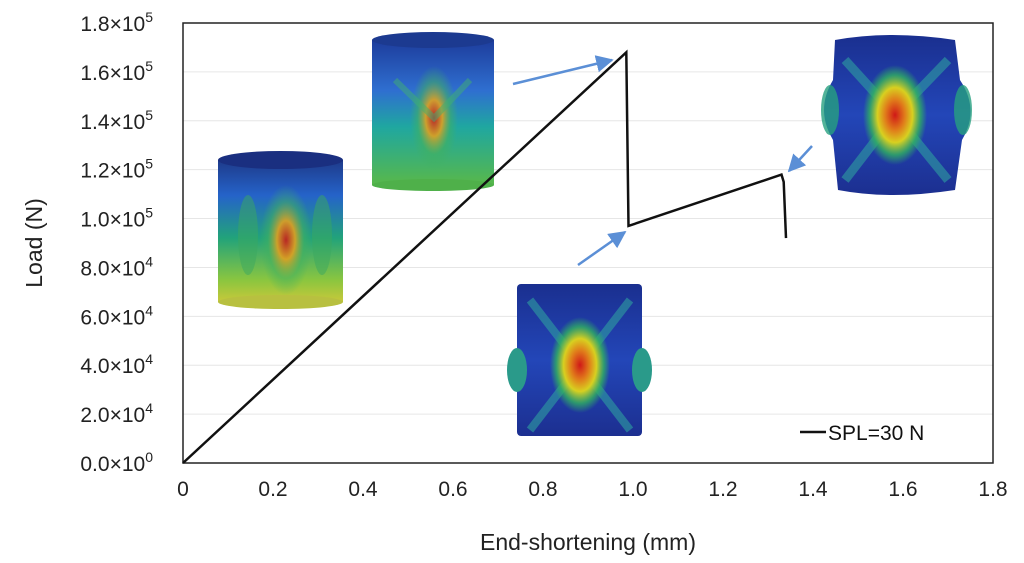  I want to click on legend: SPL=30 N, so click(862, 433).